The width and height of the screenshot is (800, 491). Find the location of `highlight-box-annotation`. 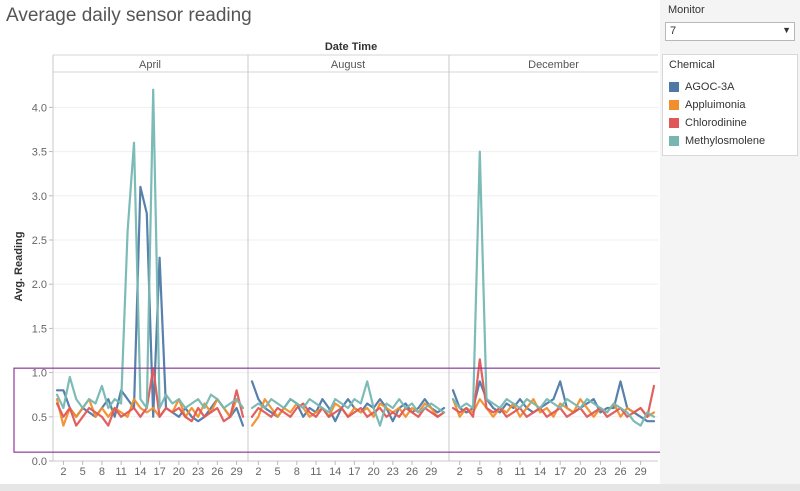

highlight-box-annotation is located at coordinates (336, 410).